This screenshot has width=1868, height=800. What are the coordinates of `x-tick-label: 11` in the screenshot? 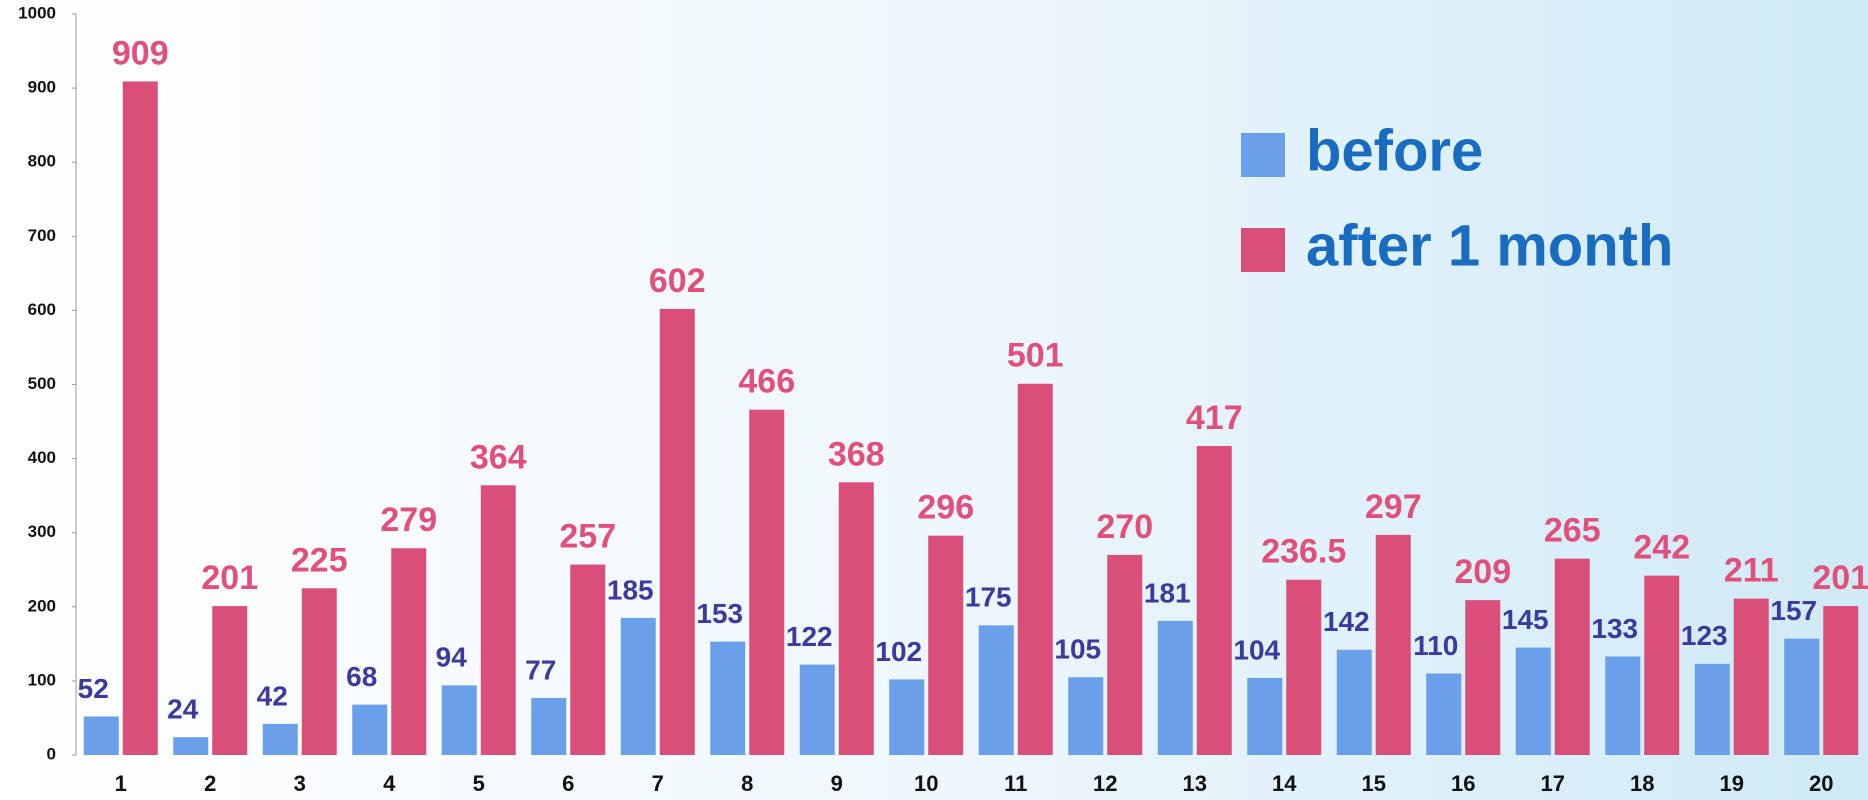 It's located at (1015, 783).